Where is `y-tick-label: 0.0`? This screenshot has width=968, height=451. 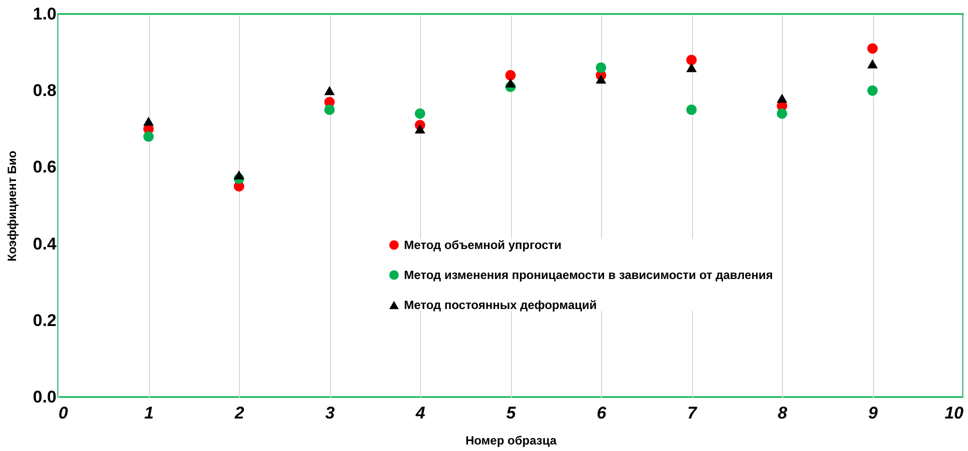
y-tick-label: 0.0 is located at coordinates (44, 397).